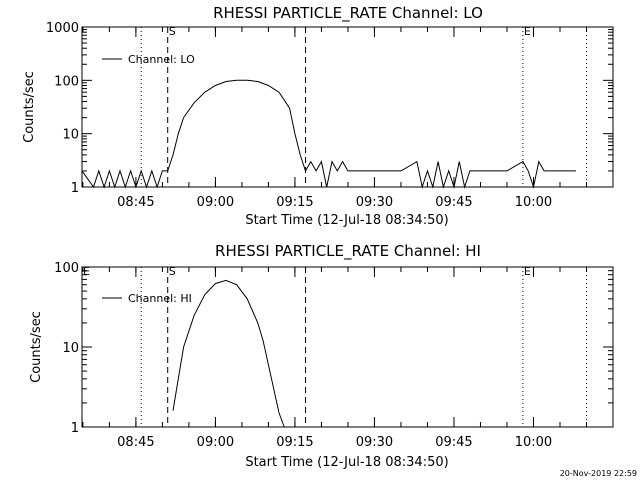  I want to click on legend-entry-hi: Channel: HI, so click(160, 298).